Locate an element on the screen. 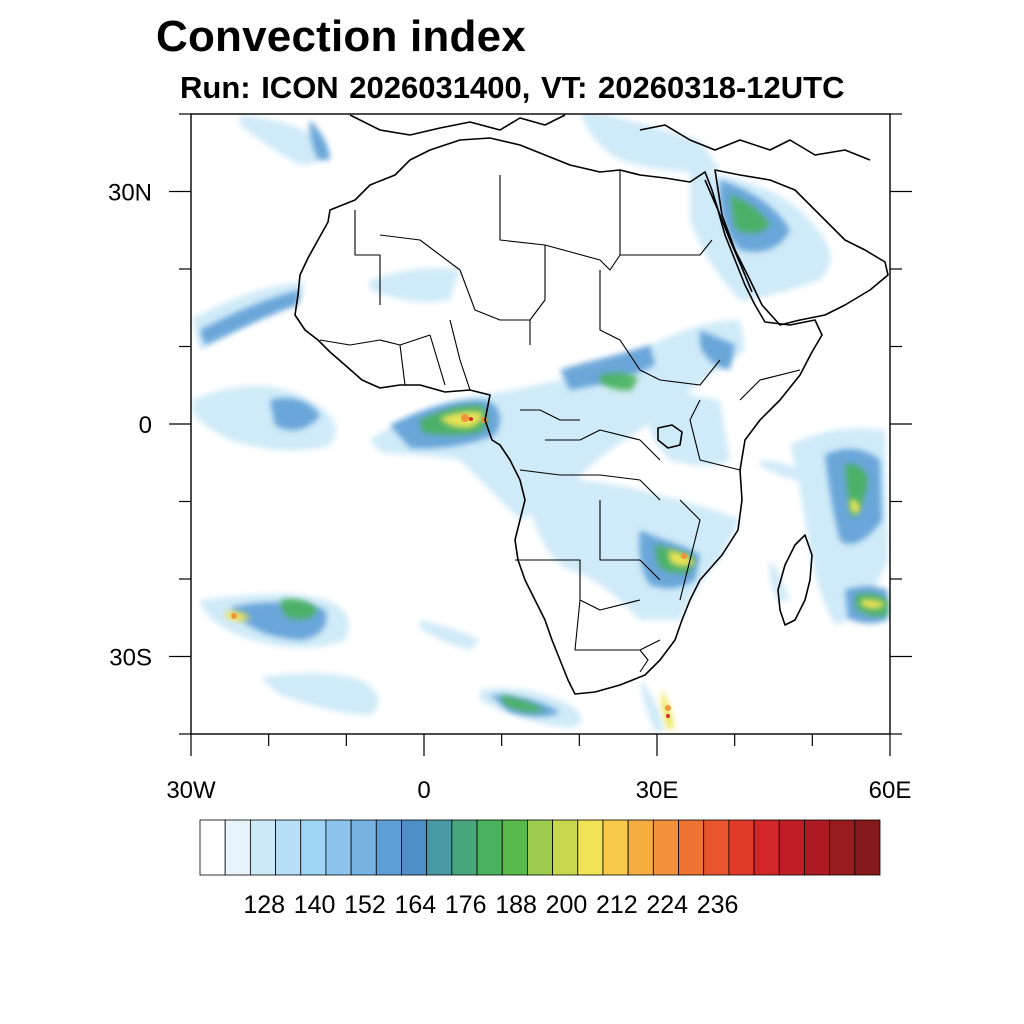  colorbar-label: 200 is located at coordinates (567, 905).